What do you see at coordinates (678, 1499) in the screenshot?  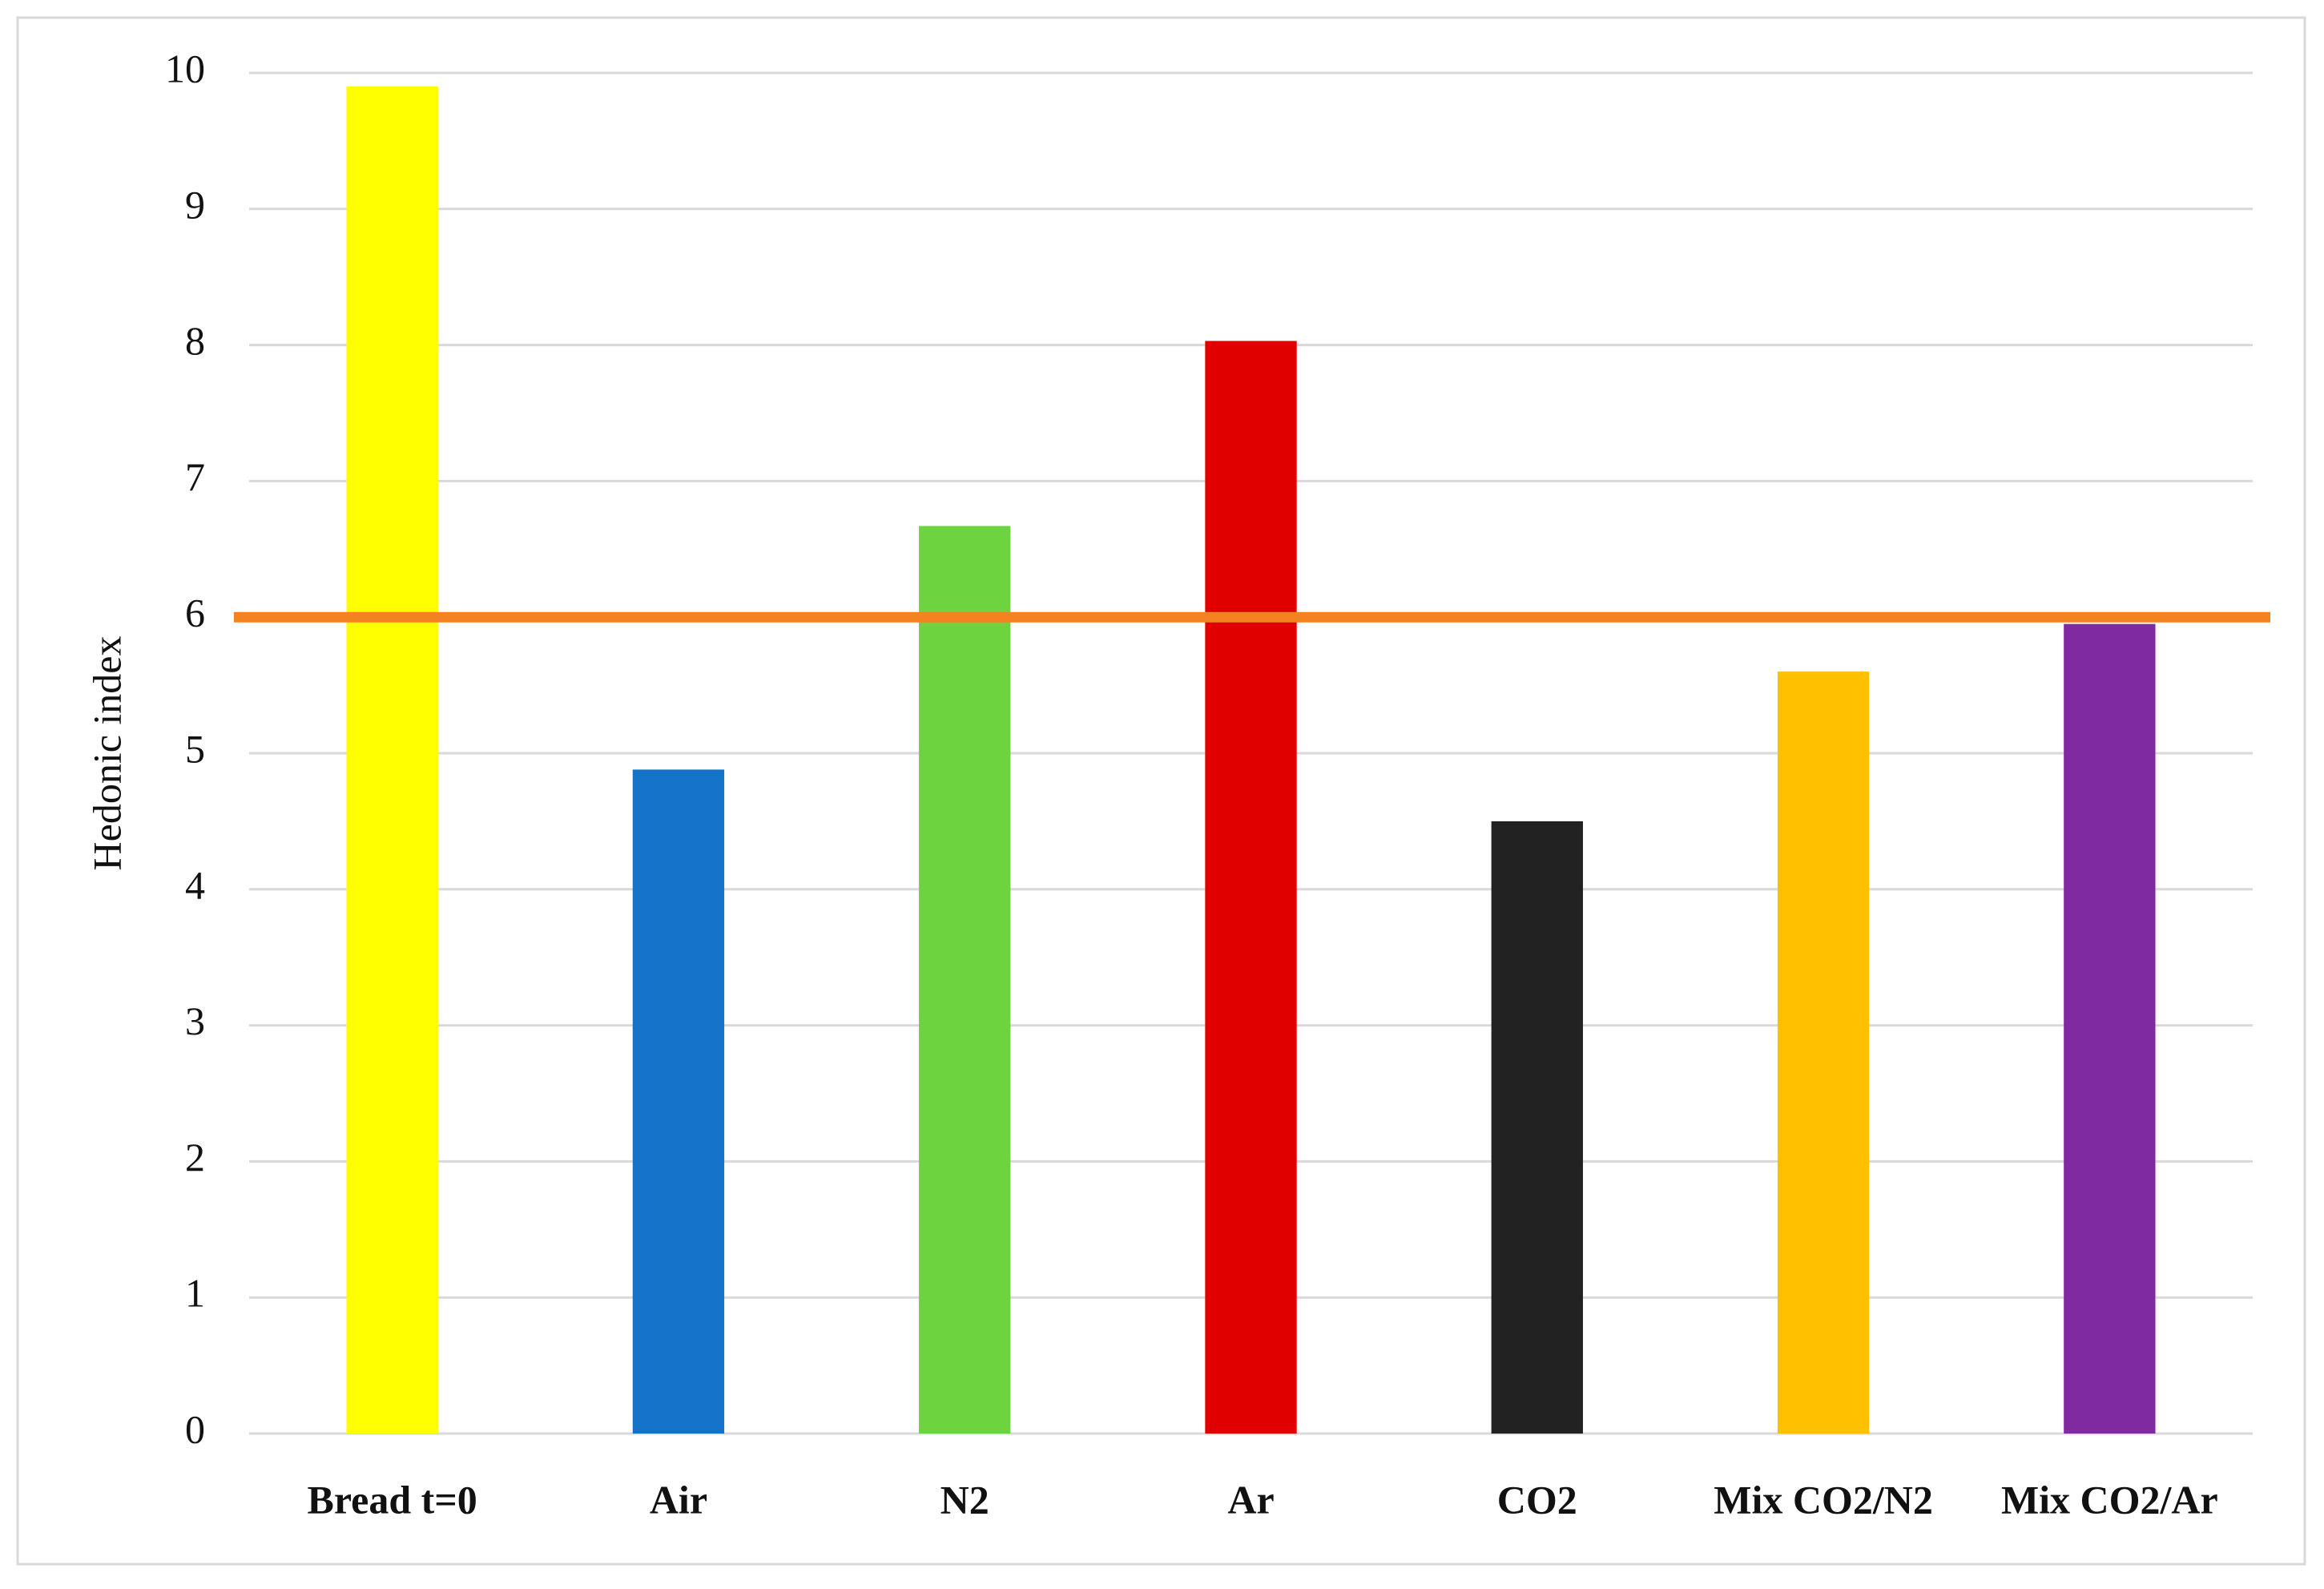 I see `x-tick-label: Air` at bounding box center [678, 1499].